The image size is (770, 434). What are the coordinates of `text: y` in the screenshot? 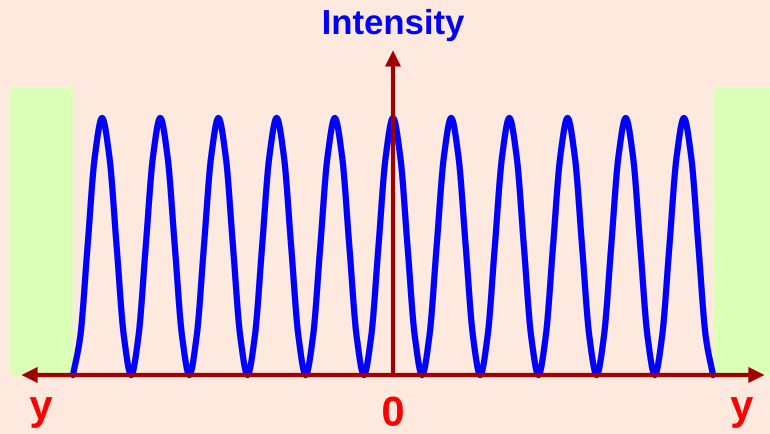 It's located at (41, 412).